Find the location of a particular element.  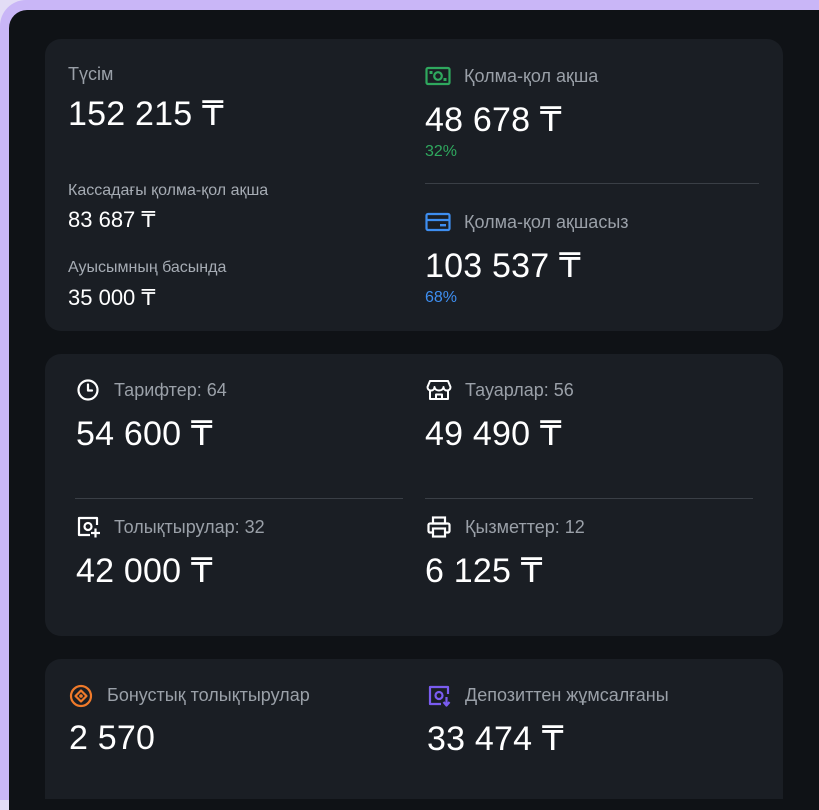

bonus-icon is located at coordinates (81, 696).